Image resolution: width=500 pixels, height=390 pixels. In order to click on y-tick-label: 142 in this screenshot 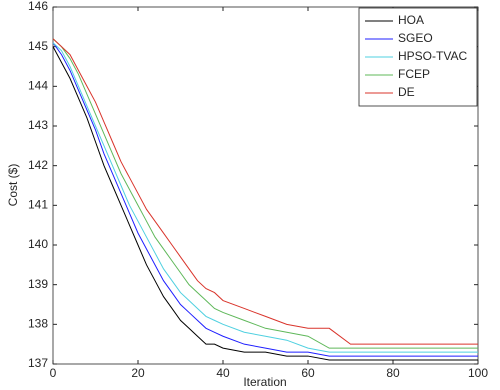, I will do `click(38, 165)`.